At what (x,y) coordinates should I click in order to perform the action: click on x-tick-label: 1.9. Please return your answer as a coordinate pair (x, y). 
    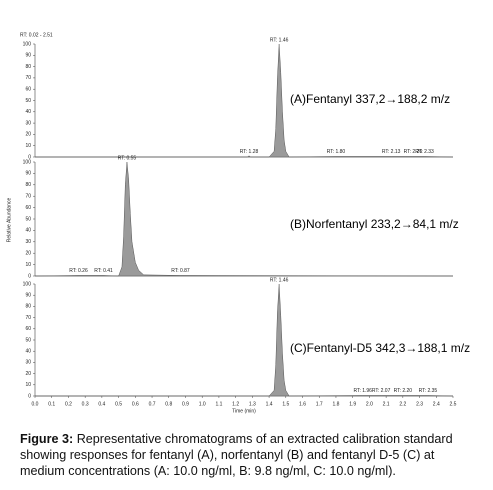
    Looking at the image, I should click on (352, 404).